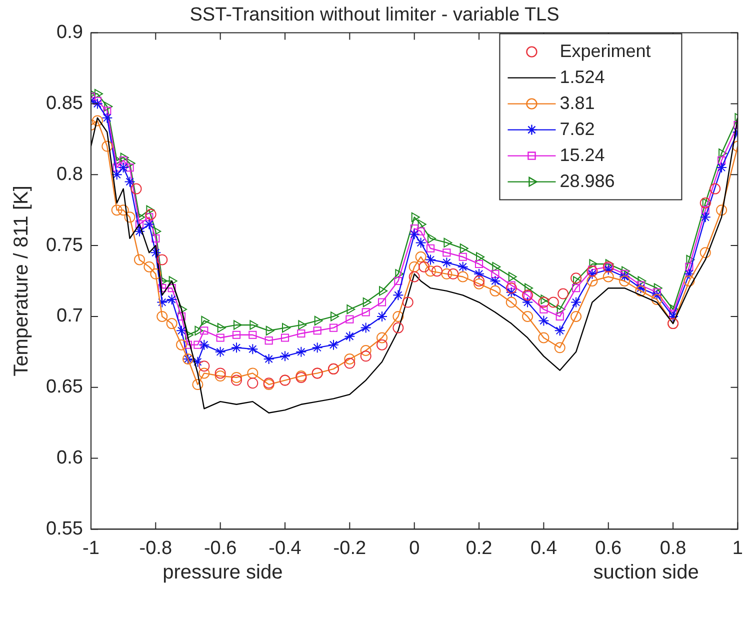 This screenshot has height=620, width=751. What do you see at coordinates (349, 548) in the screenshot?
I see `x-tick-label: -0.2` at bounding box center [349, 548].